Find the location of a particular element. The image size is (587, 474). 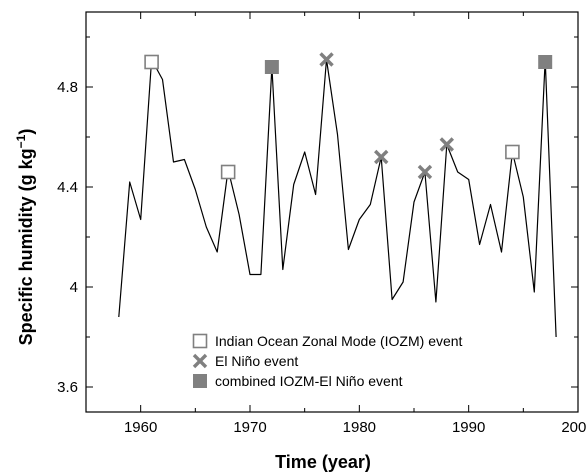

y-tick-label: 4.4 is located at coordinates (67, 187).